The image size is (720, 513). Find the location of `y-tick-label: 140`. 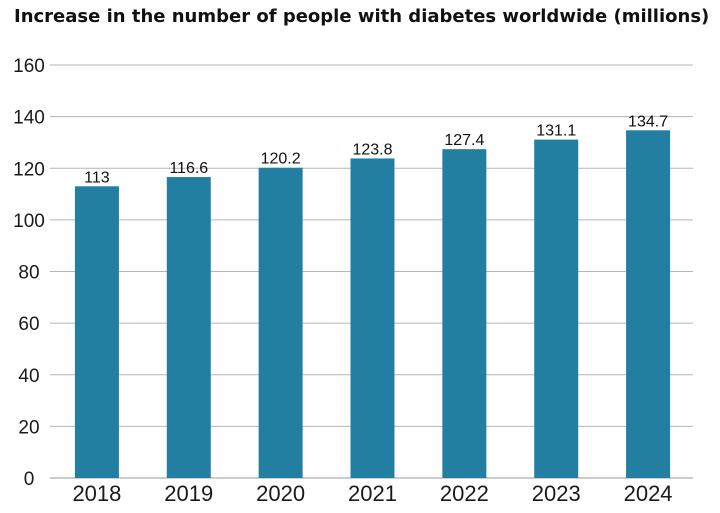

y-tick-label: 140 is located at coordinates (29, 118).